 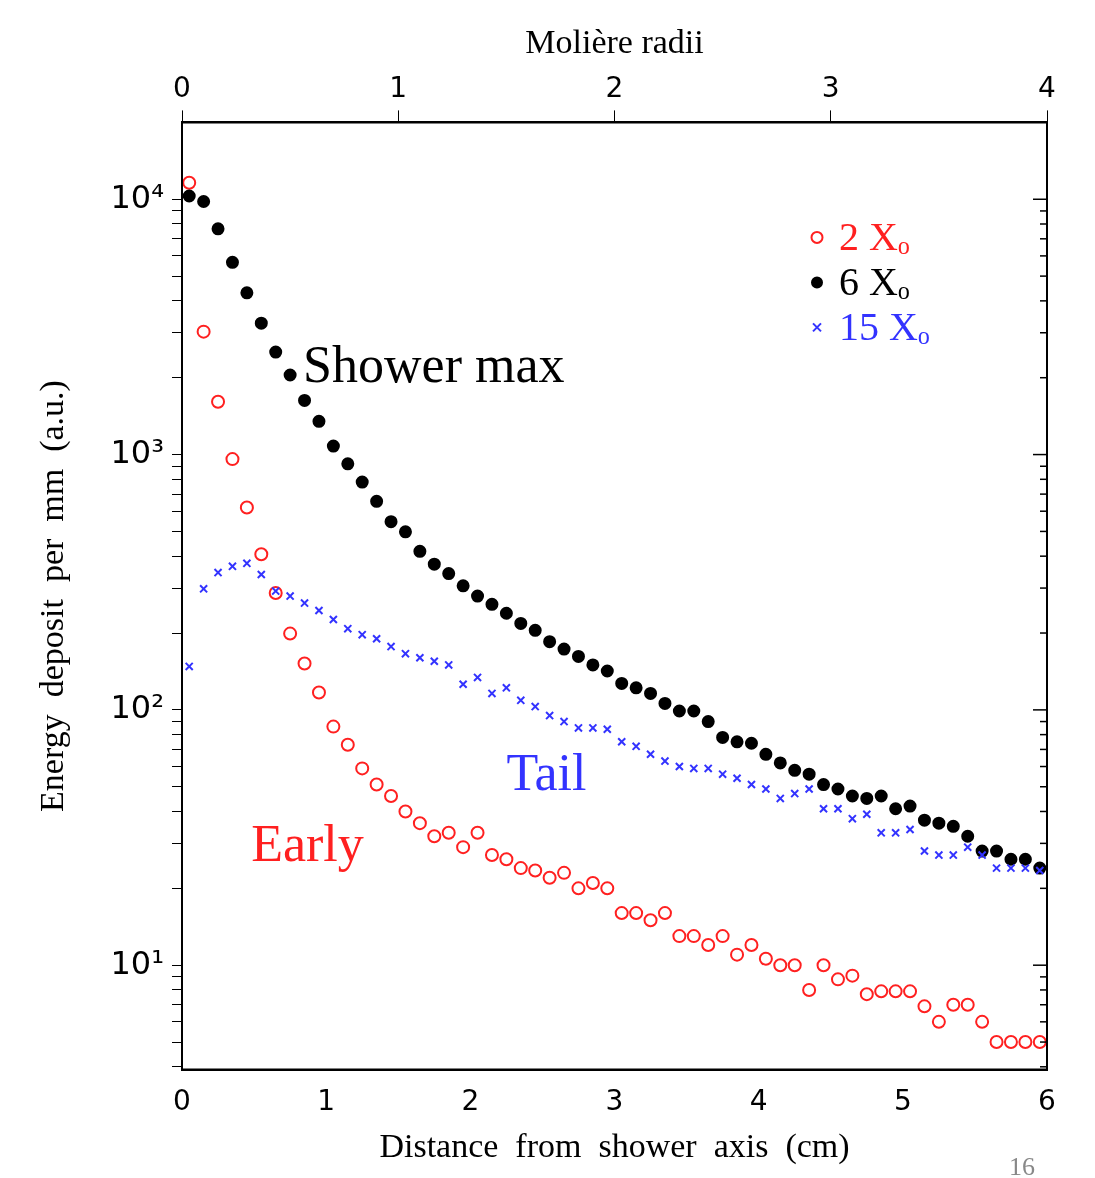 What do you see at coordinates (758, 1100) in the screenshot?
I see `x-tick-label: 4` at bounding box center [758, 1100].